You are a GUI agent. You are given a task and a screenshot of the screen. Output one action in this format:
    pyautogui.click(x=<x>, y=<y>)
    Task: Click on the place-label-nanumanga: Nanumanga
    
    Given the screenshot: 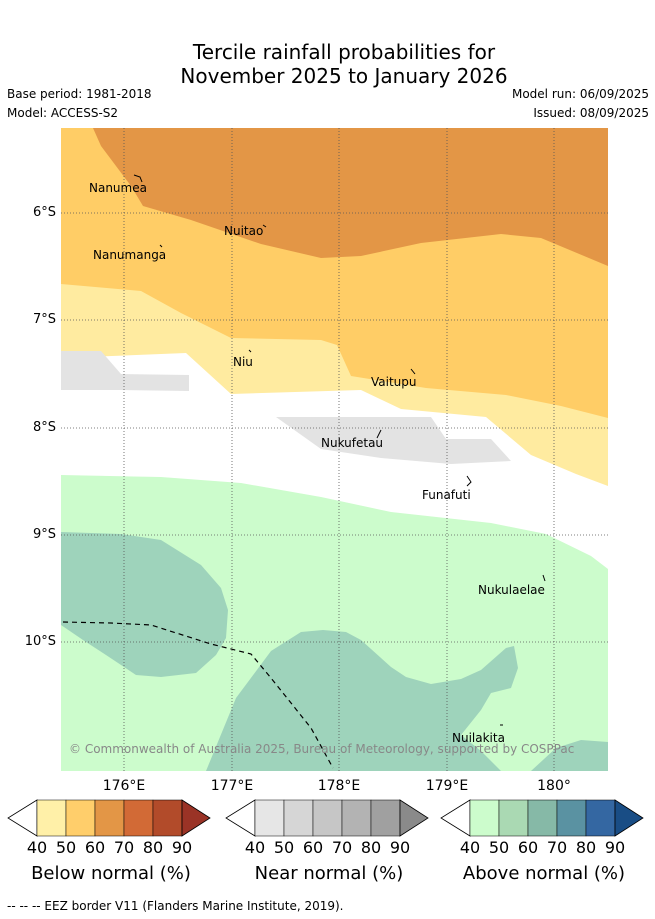 What is the action you would take?
    pyautogui.click(x=130, y=255)
    